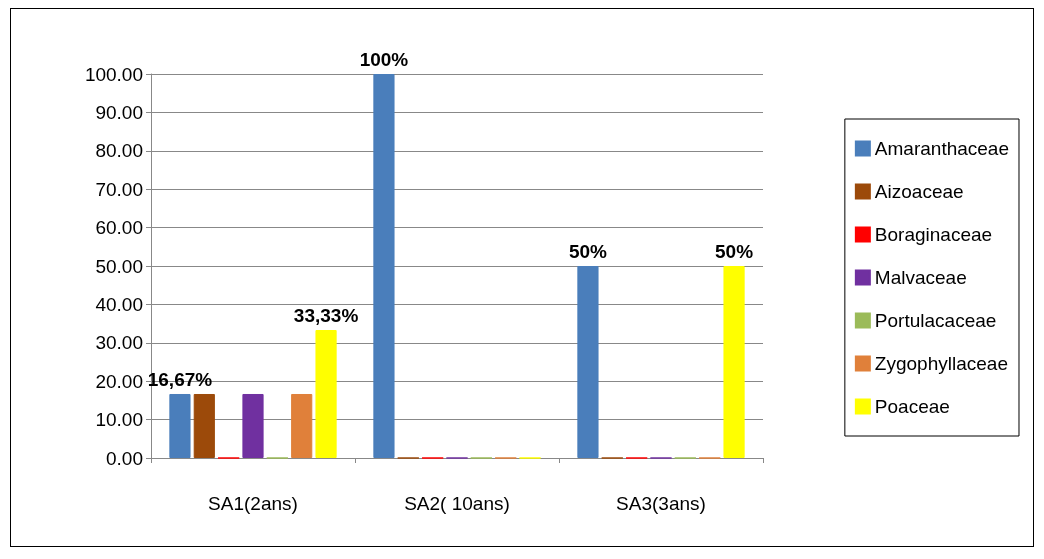  Describe the element at coordinates (119, 189) in the screenshot. I see `y-tick-label: 70.00` at that location.